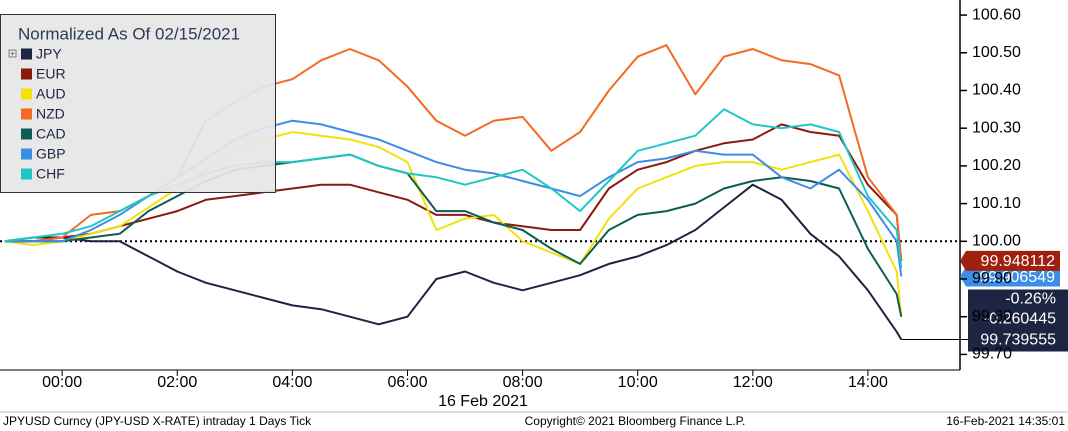 This screenshot has height=431, width=1068. Describe the element at coordinates (51, 74) in the screenshot. I see `legend-label: EUR` at that location.